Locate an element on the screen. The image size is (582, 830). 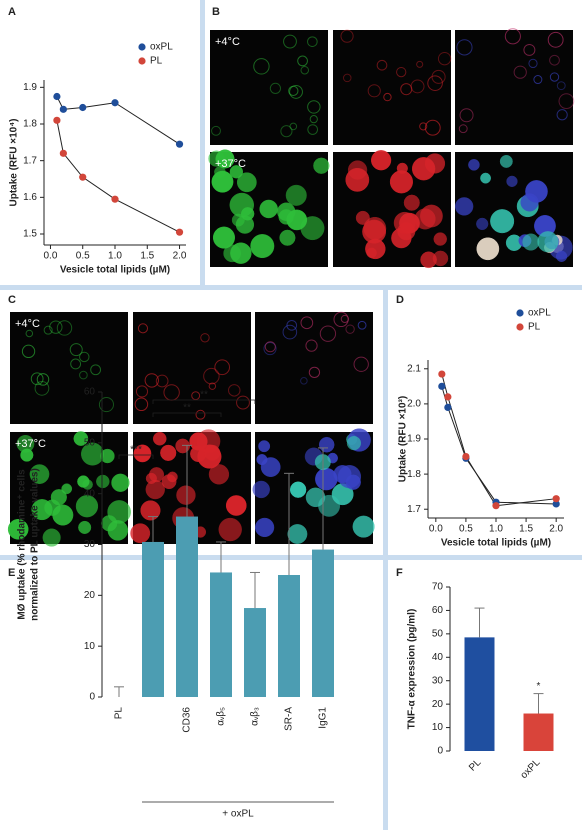
x-axis-label: Vesicle total lipids (µM) is located at coordinates (115, 270).